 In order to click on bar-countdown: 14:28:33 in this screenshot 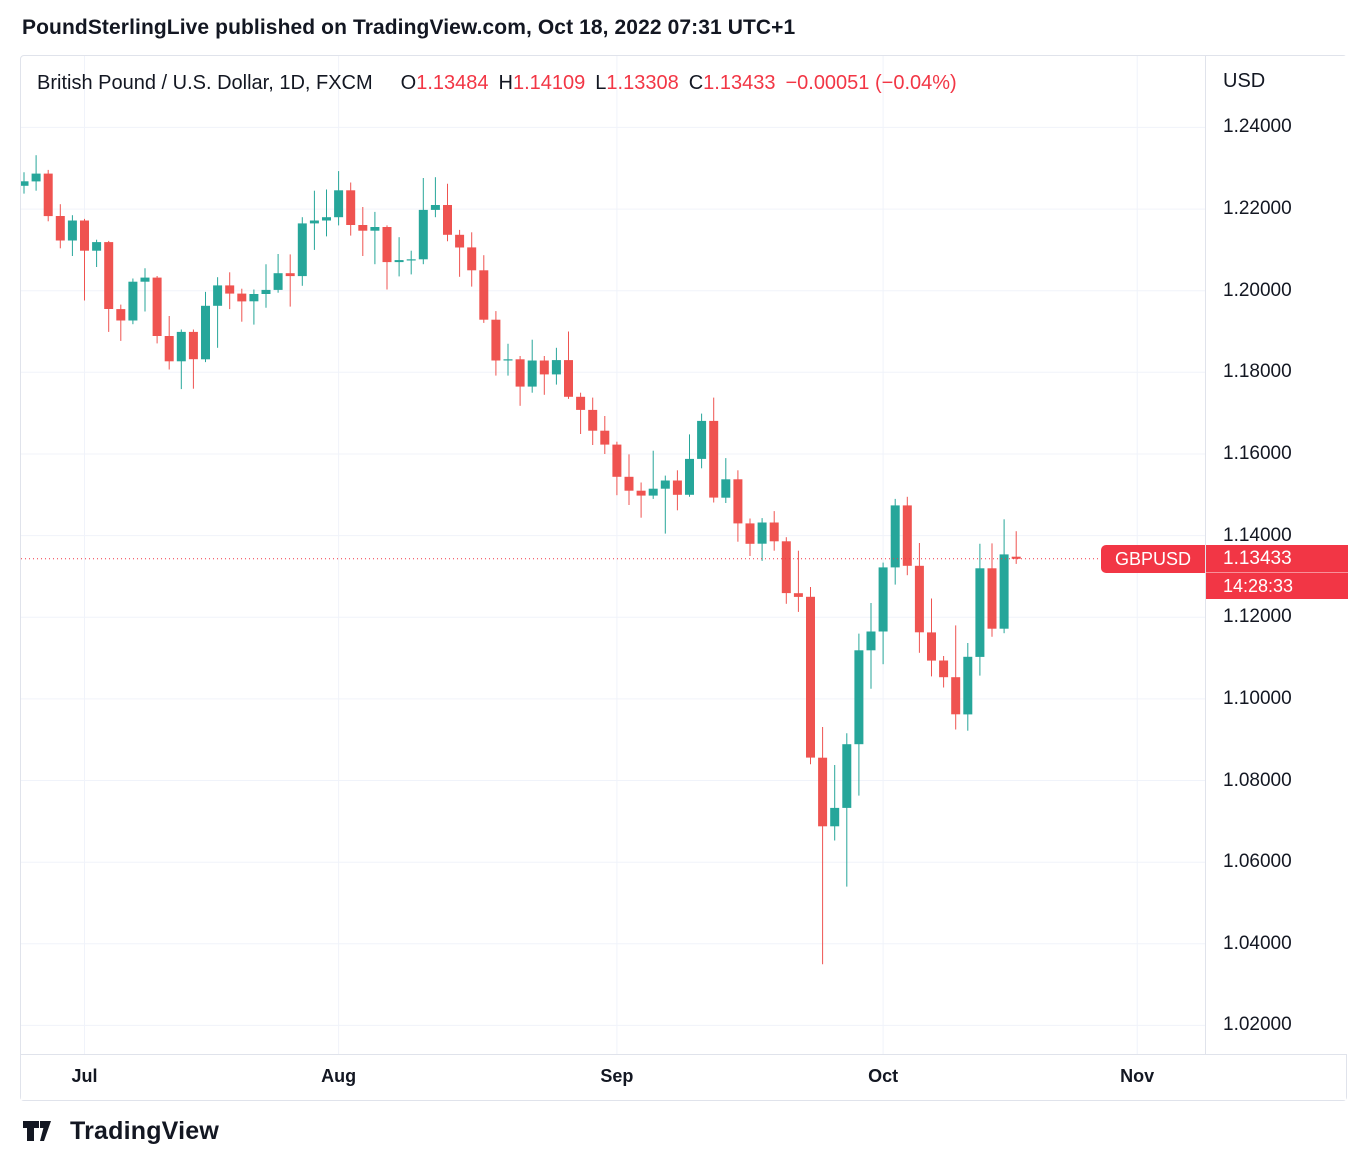, I will do `click(1277, 585)`.